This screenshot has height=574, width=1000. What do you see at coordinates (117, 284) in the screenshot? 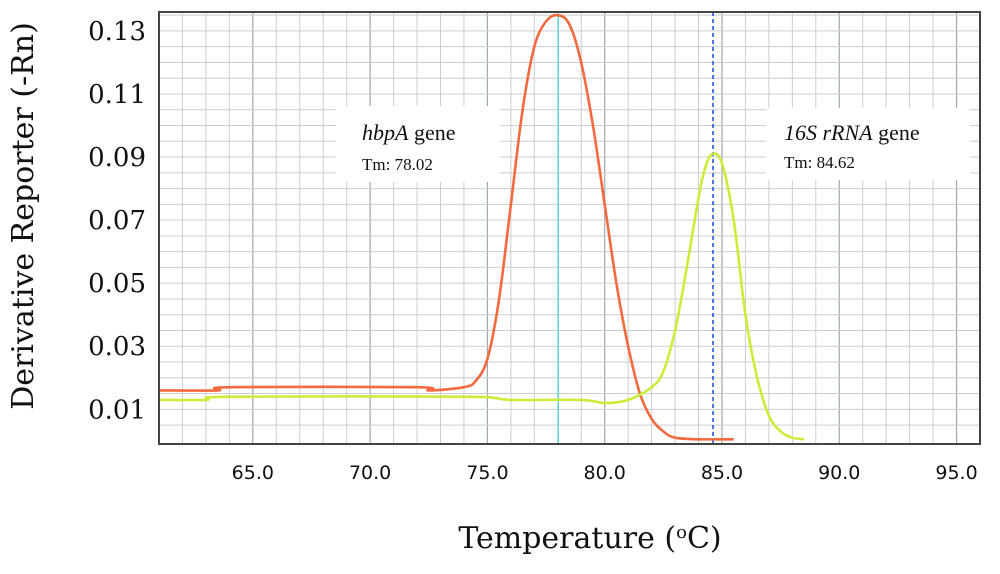
I see `y-tick-label: 0.05` at bounding box center [117, 284].